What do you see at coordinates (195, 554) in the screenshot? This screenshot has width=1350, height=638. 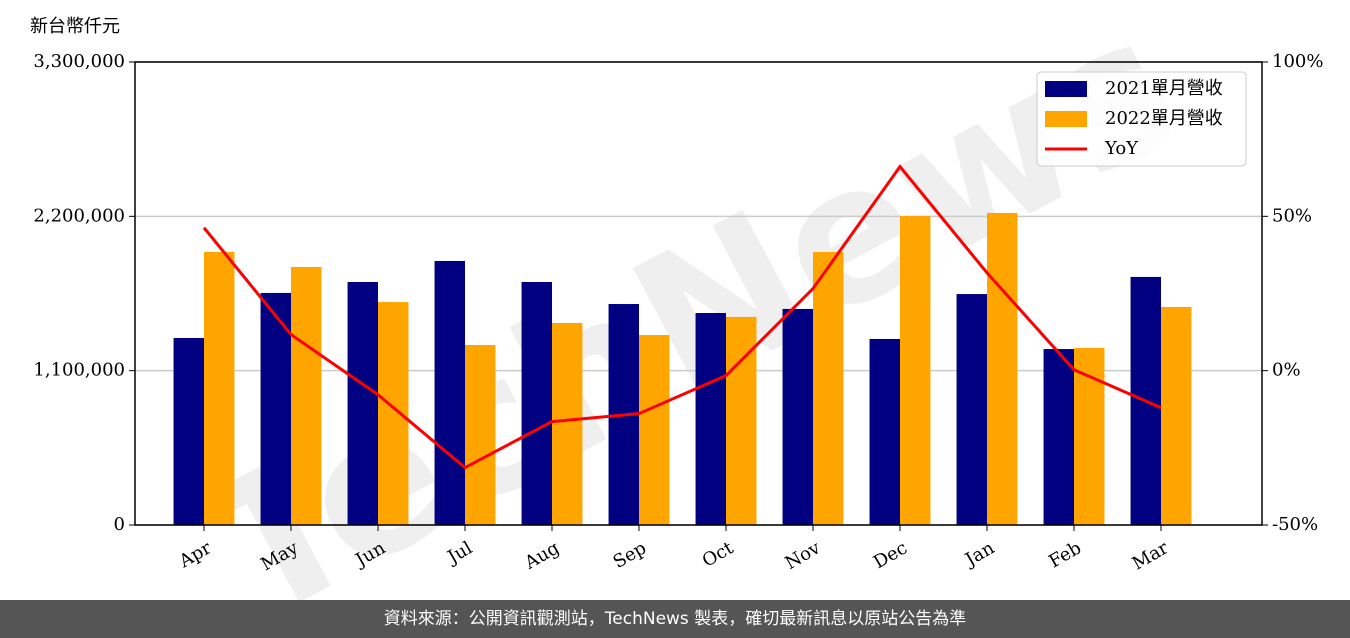 I see `x-tick-label: Apr` at bounding box center [195, 554].